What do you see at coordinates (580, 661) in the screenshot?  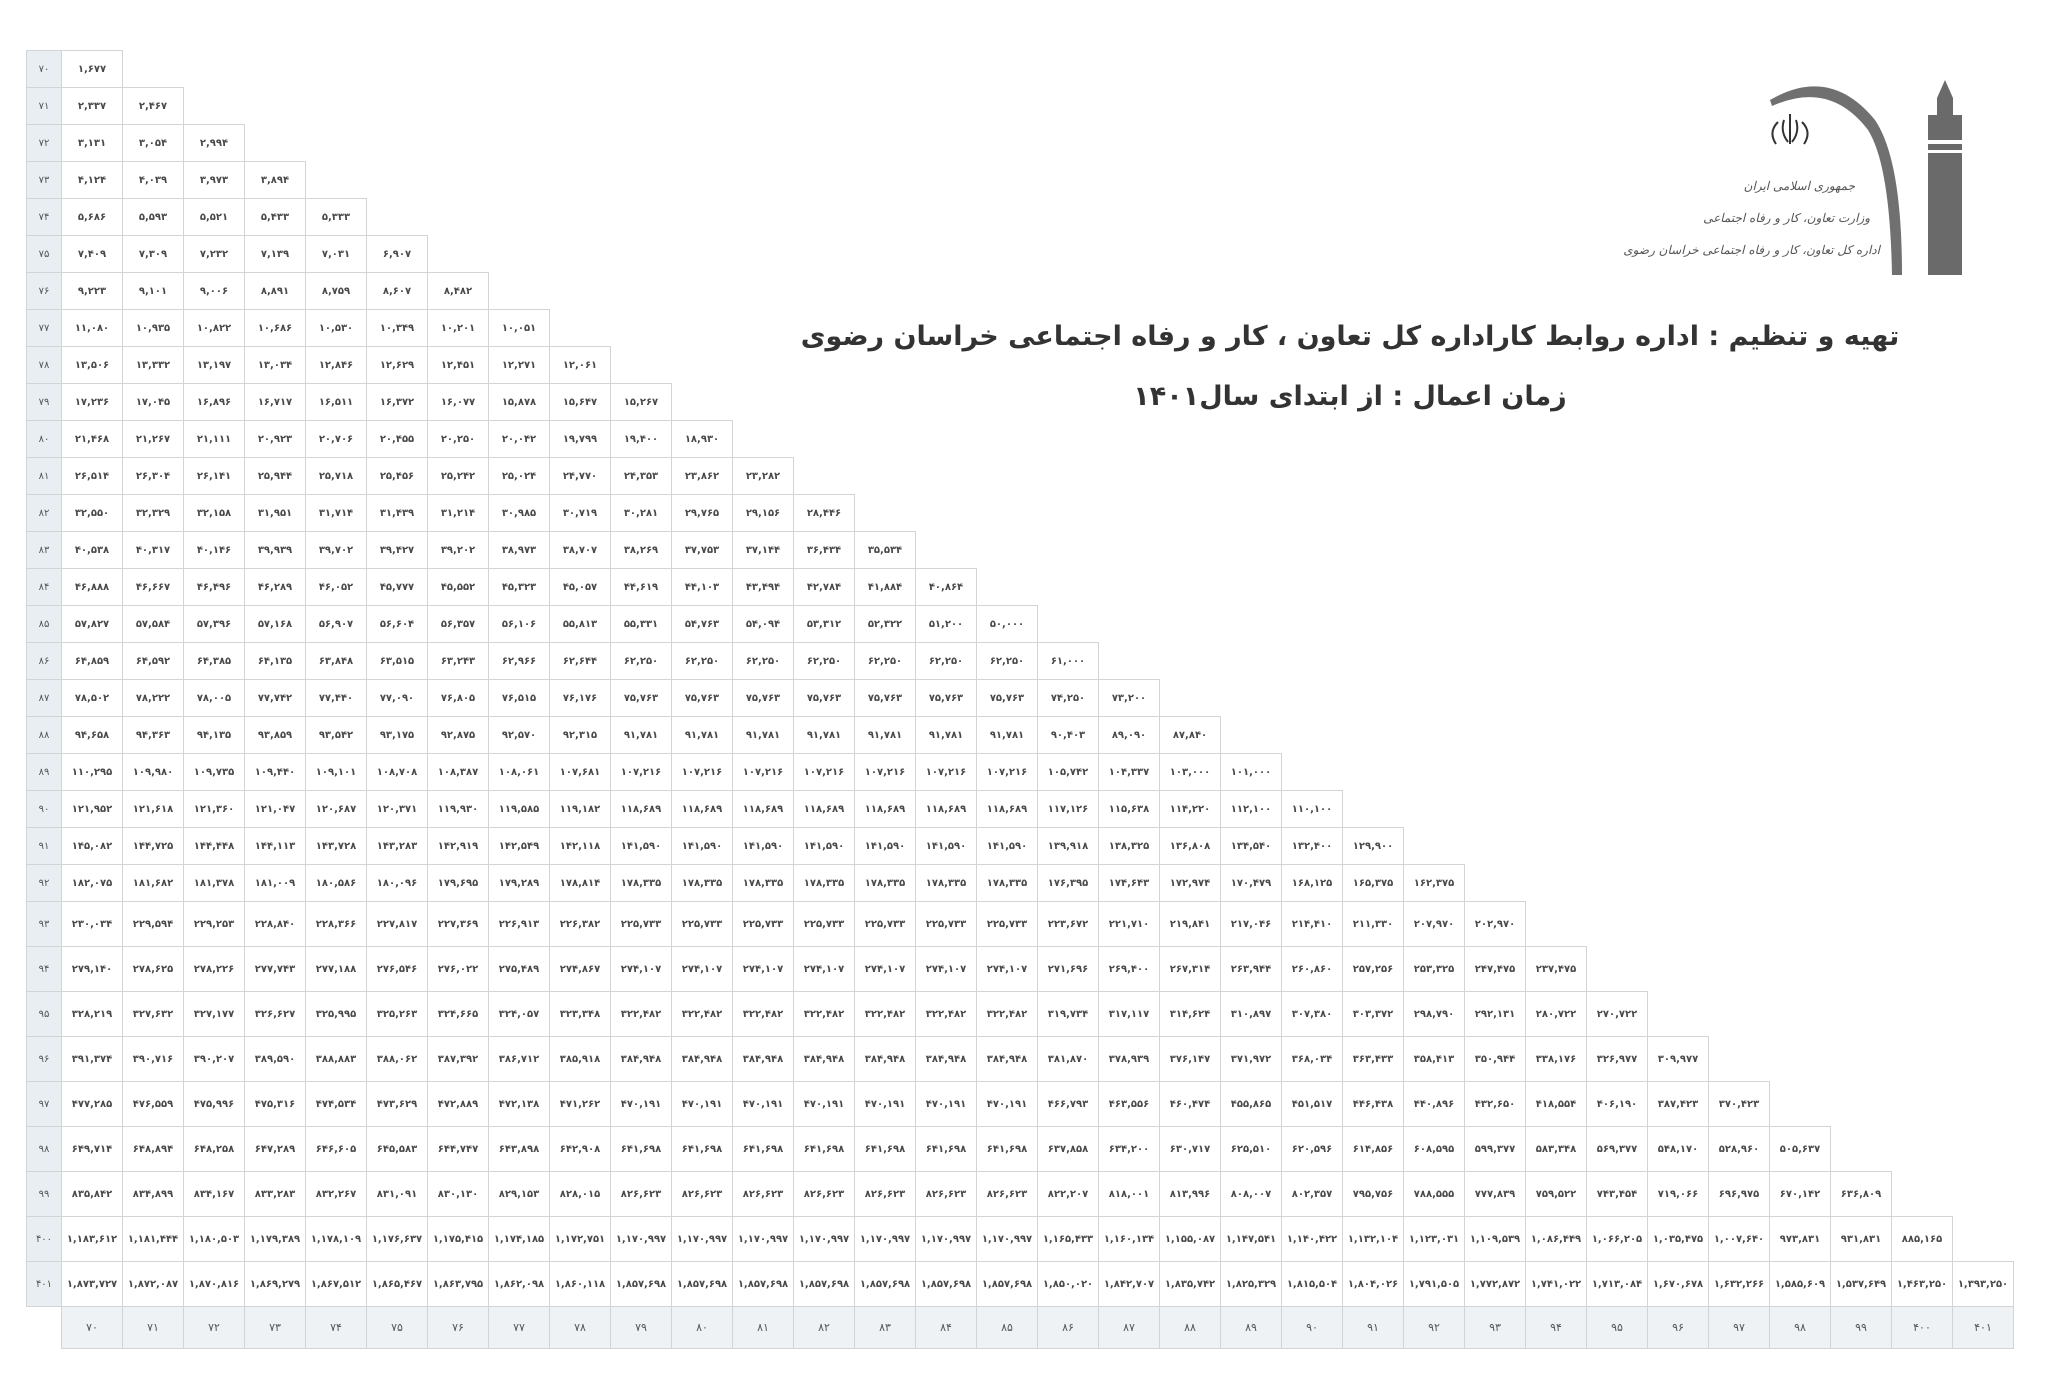 I see `table-cell: ۶۲,۶۴۴` at bounding box center [580, 661].